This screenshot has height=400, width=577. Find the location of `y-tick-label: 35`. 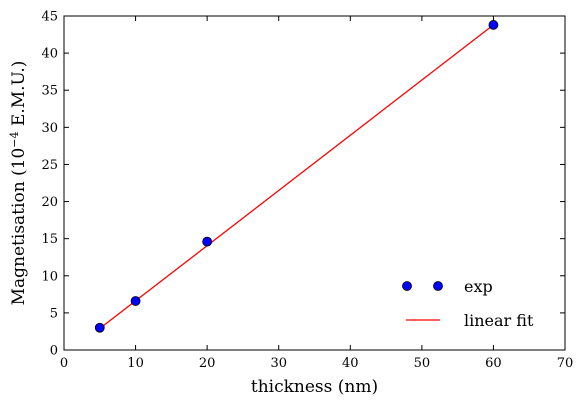

y-tick-label: 35 is located at coordinates (49, 91).